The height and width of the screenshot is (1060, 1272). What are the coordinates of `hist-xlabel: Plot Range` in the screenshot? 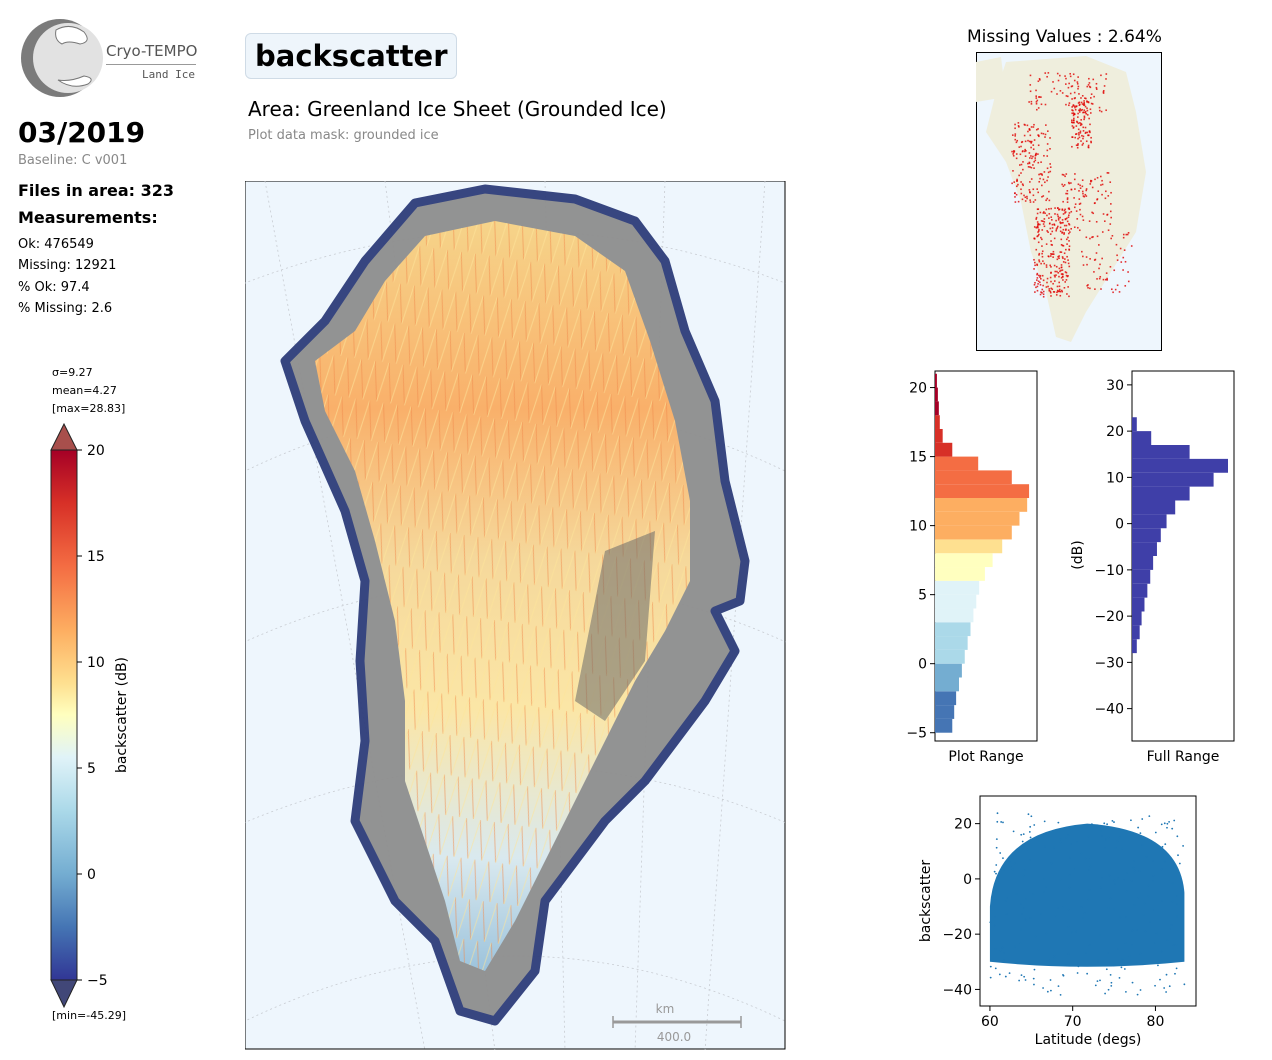 It's located at (985, 757).